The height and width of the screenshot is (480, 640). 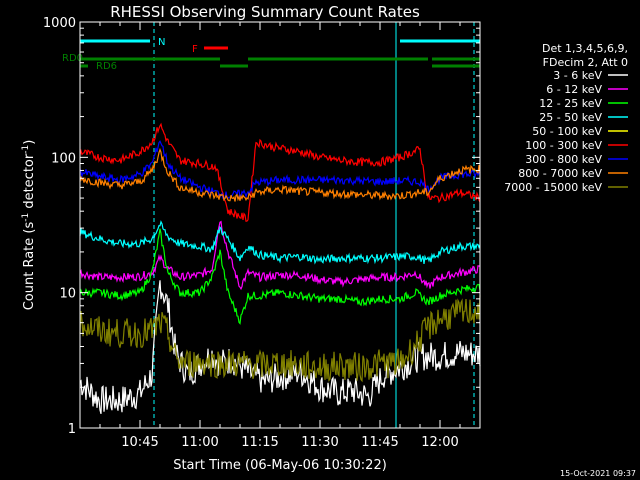 I want to click on legend-entry-label: 300 - 800 keV, so click(x=563, y=159).